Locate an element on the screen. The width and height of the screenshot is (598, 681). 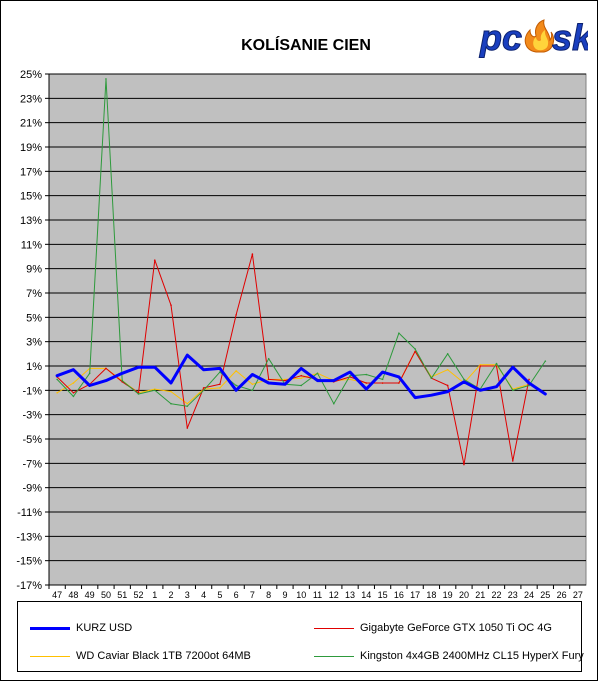
x-tick-label: 48 is located at coordinates (73, 595).